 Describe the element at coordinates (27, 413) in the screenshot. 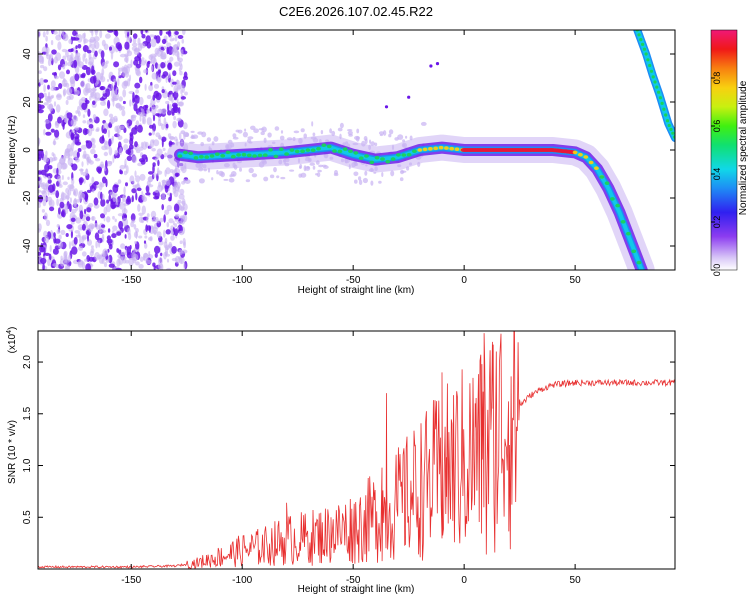

I see `snr-y-tick-label: 1.5` at that location.